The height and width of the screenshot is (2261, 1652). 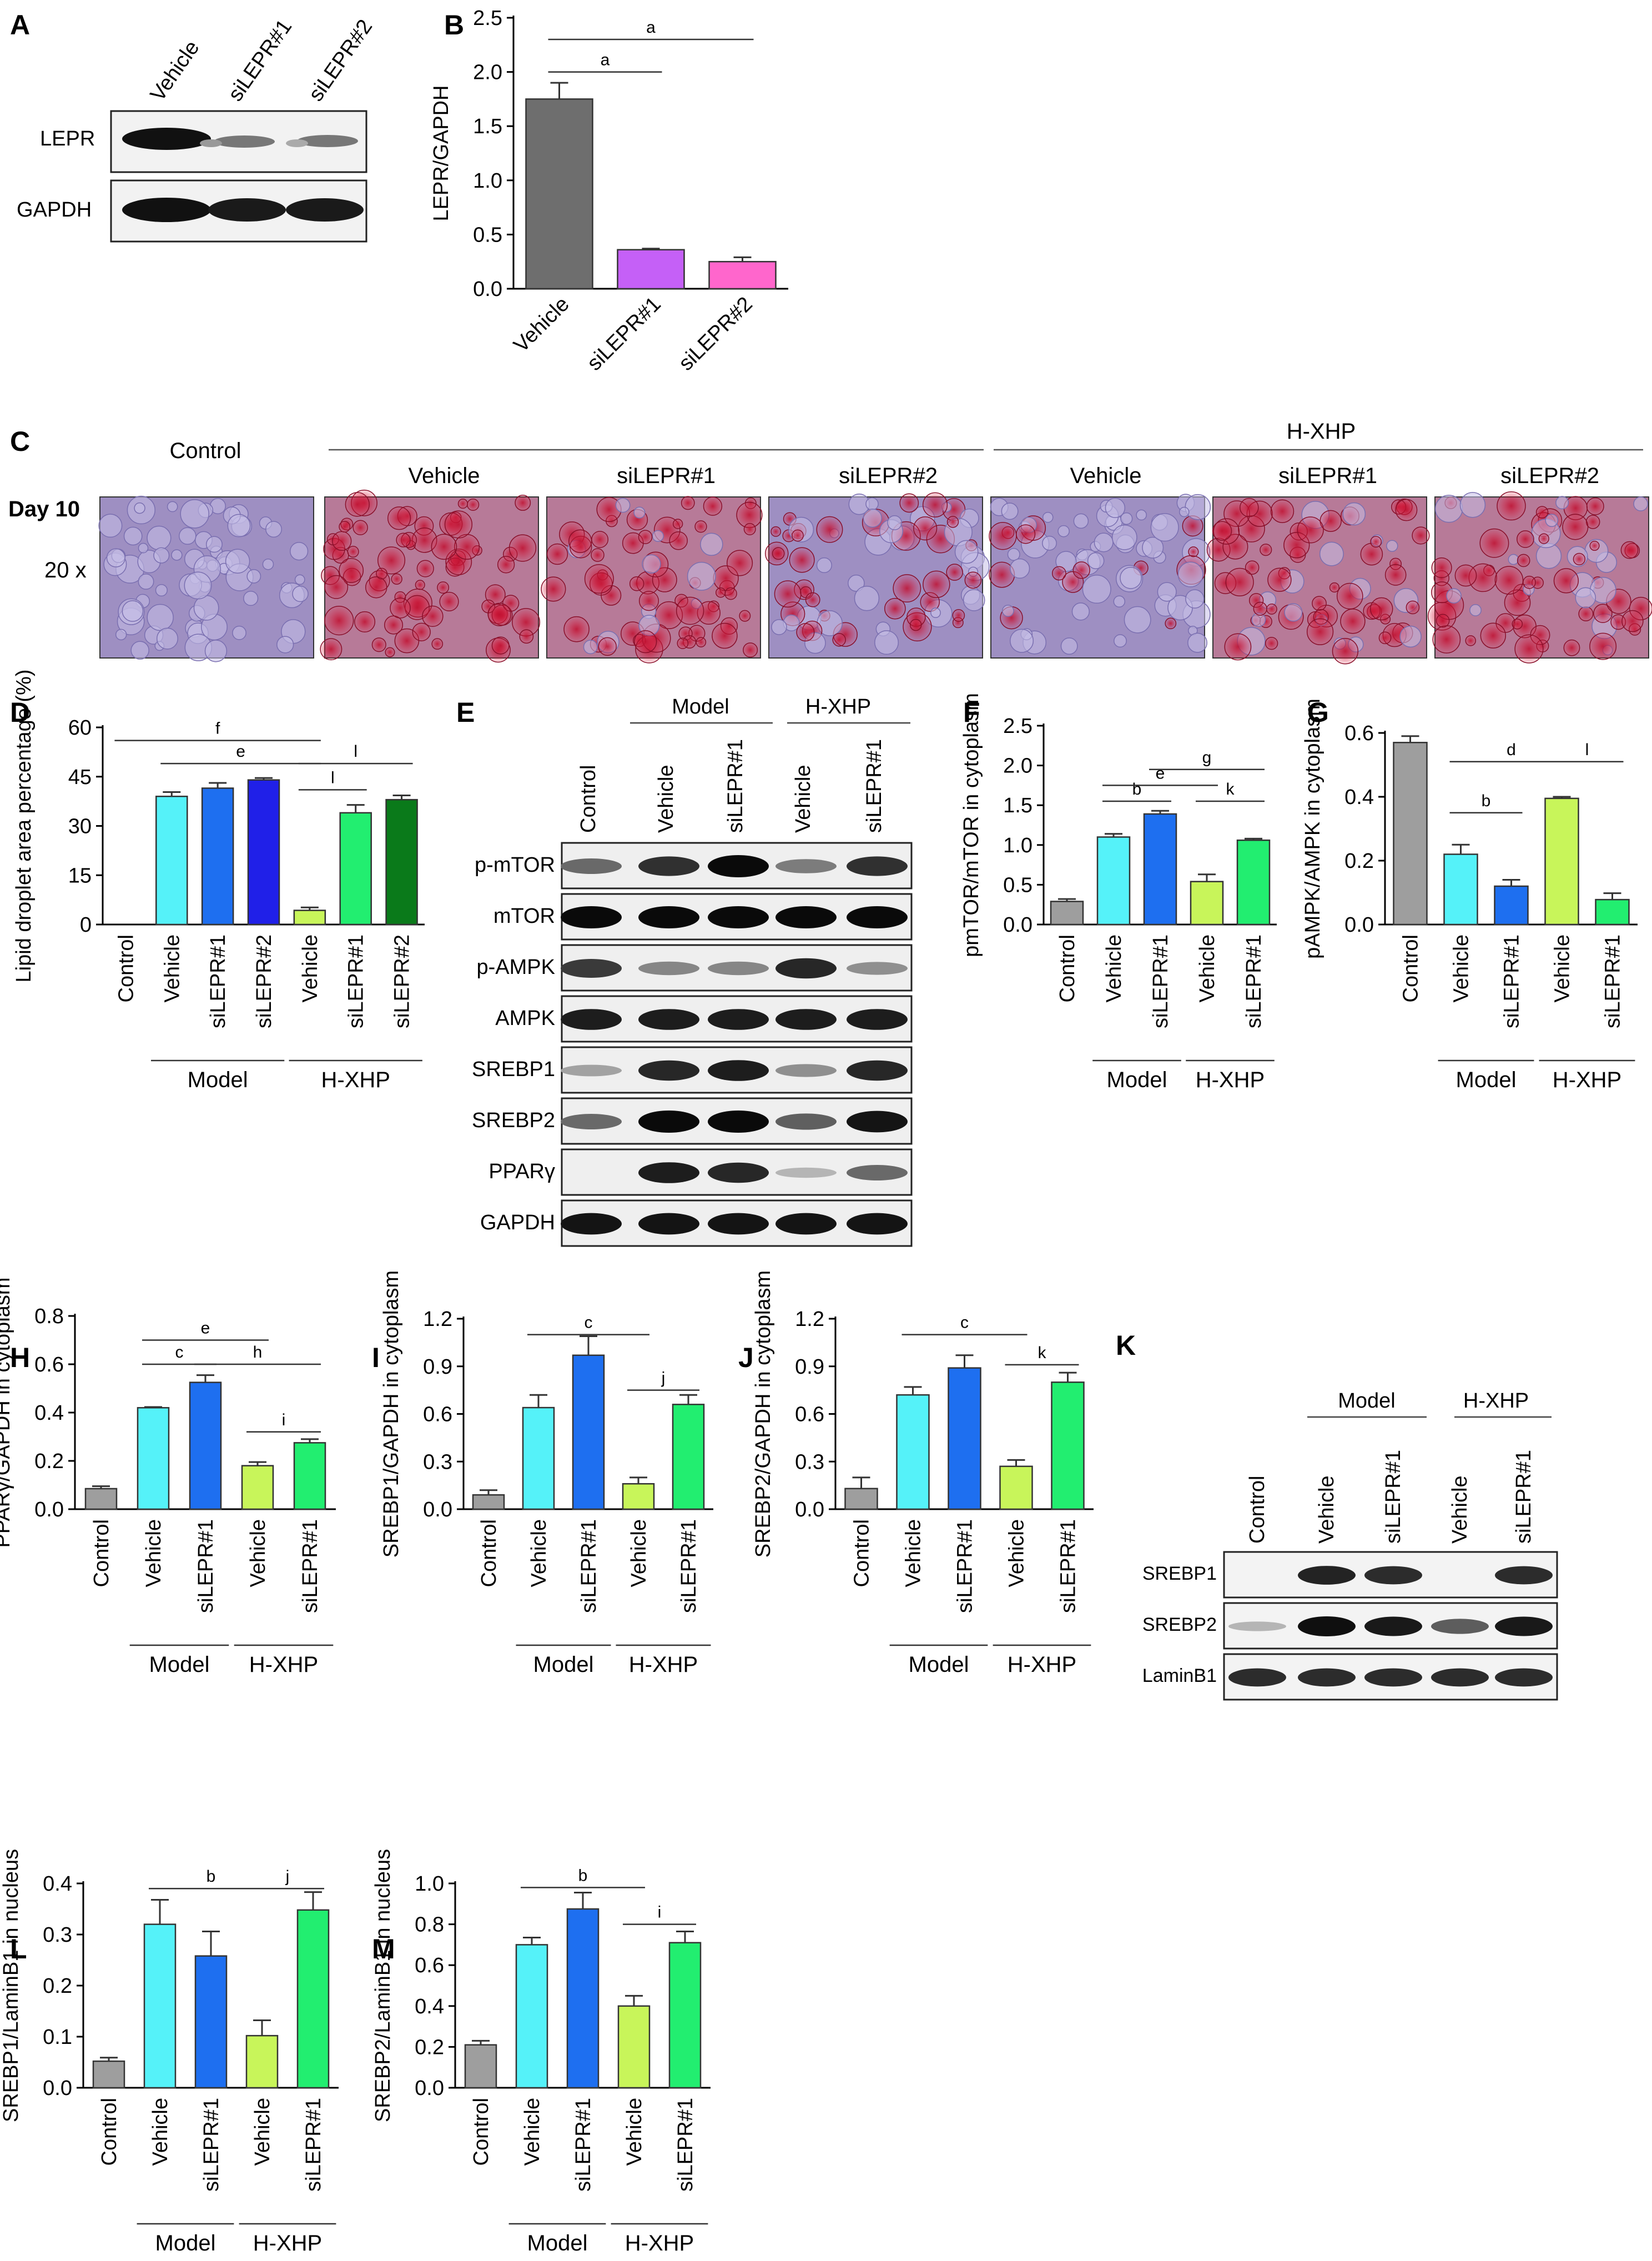 What do you see at coordinates (1017, 805) in the screenshot?
I see `y-tick-label: 1.5` at bounding box center [1017, 805].